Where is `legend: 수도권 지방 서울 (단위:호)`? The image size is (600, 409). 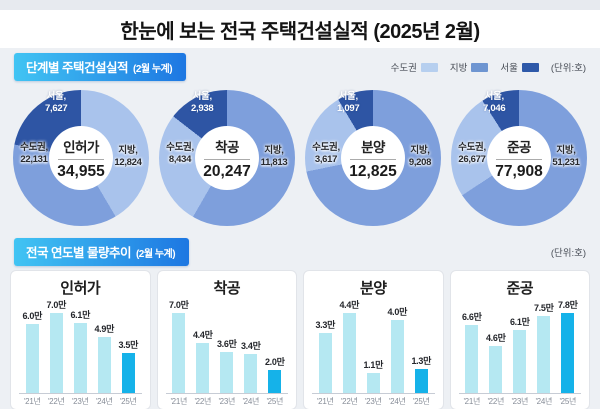
legend: 수도권 지방 서울 (단위:호) is located at coordinates (488, 67).